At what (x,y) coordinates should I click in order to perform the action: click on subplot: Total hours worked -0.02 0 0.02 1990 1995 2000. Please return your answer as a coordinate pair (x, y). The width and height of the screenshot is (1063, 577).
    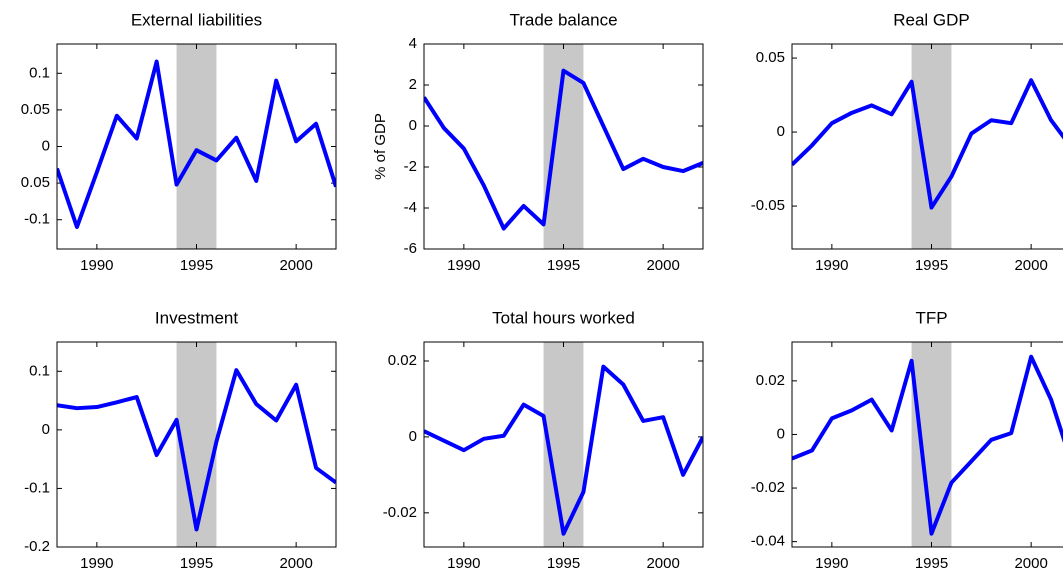
    Looking at the image, I should click on (543, 440).